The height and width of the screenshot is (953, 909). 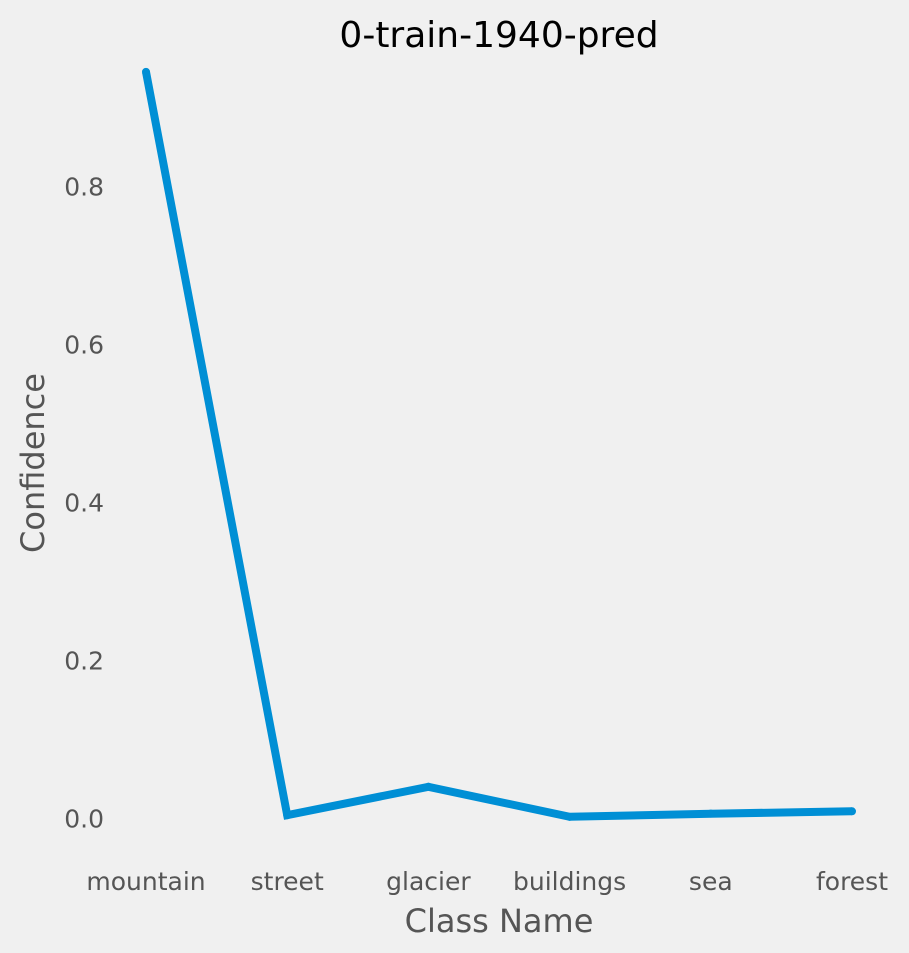 I want to click on y-tick-label: 0.0, so click(x=84, y=818).